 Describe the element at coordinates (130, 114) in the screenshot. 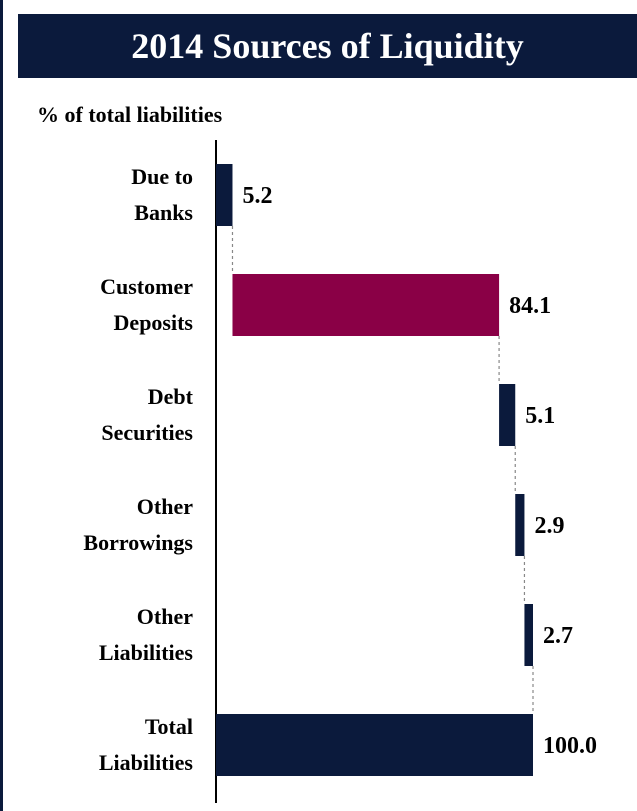

I see `chart-subtitle: % of total liabilities` at that location.